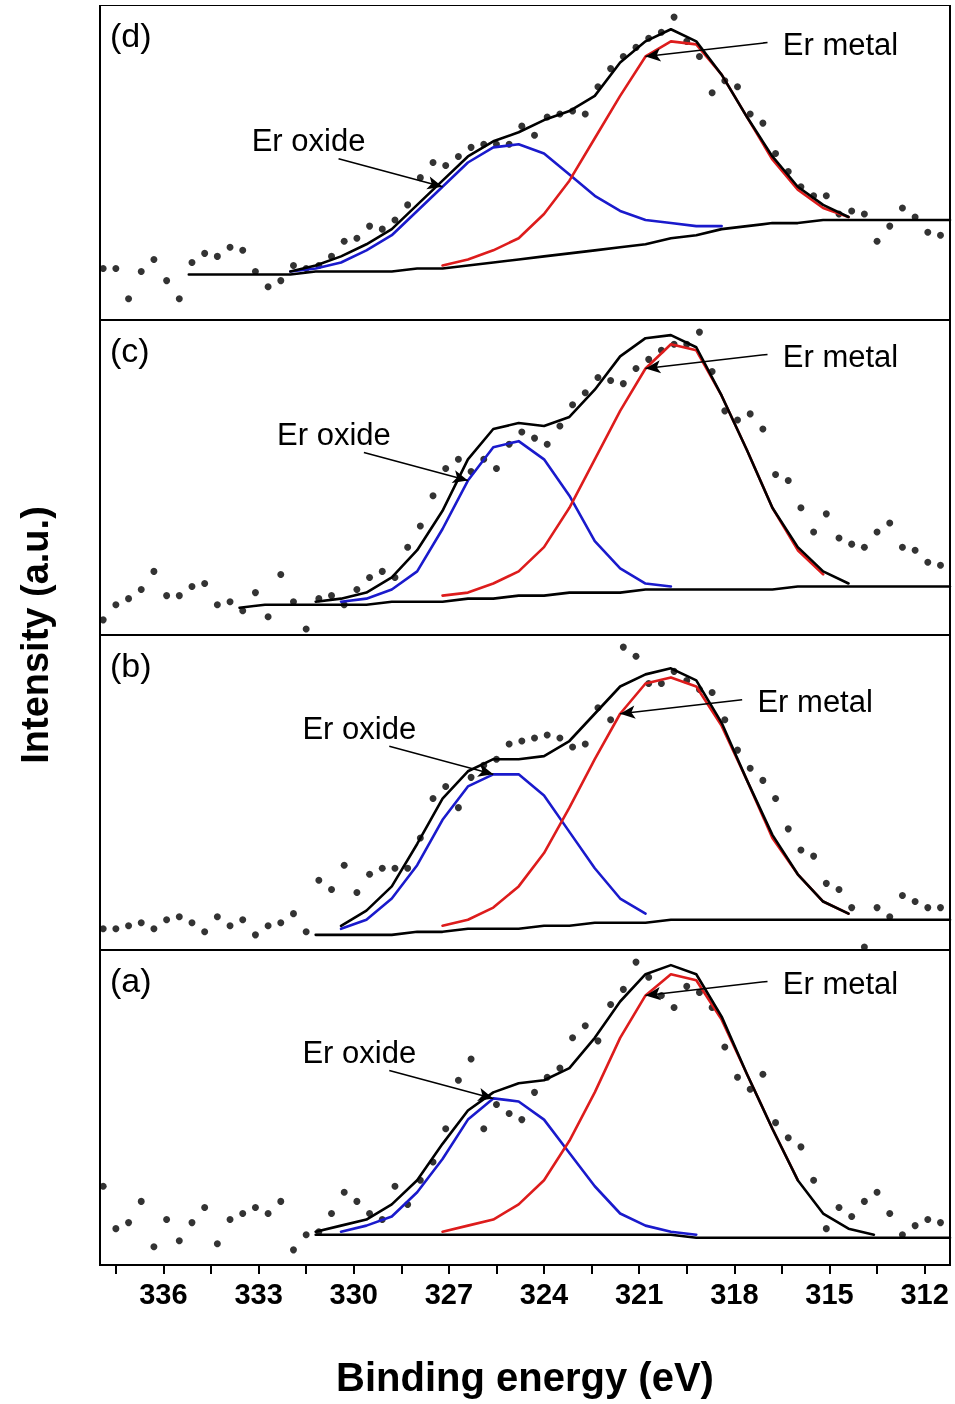 Image resolution: width=955 pixels, height=1404 pixels. I want to click on x-tick-label: 315, so click(829, 1293).